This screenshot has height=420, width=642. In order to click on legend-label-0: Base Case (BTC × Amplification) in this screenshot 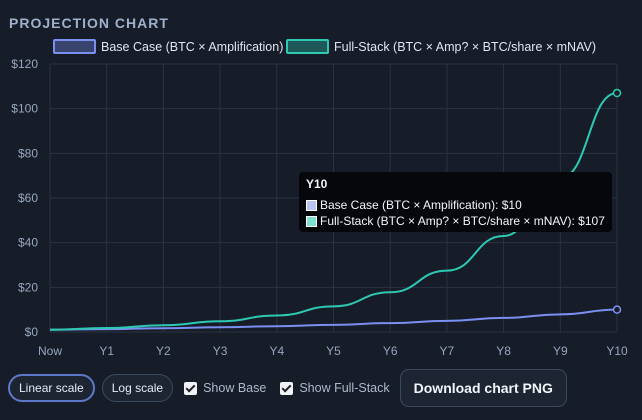, I will do `click(192, 47)`.